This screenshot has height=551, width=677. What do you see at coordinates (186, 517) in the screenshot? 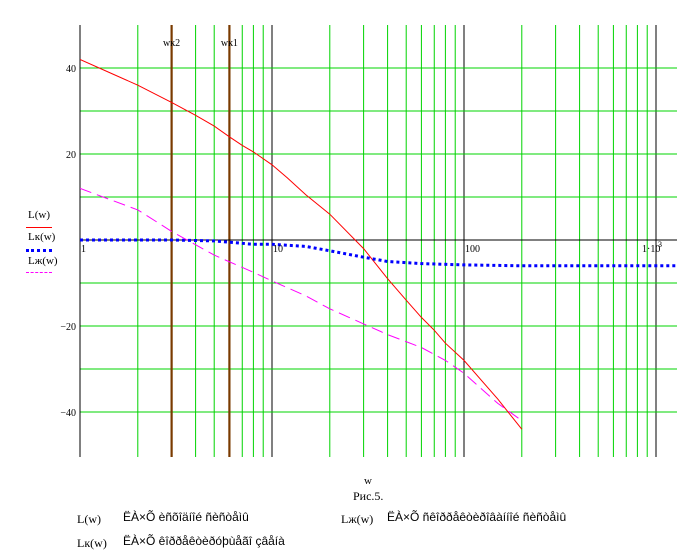
I see `desc-text-l: ËÀ×Õ èñõîäíîé ñèñòåìû` at bounding box center [186, 517].